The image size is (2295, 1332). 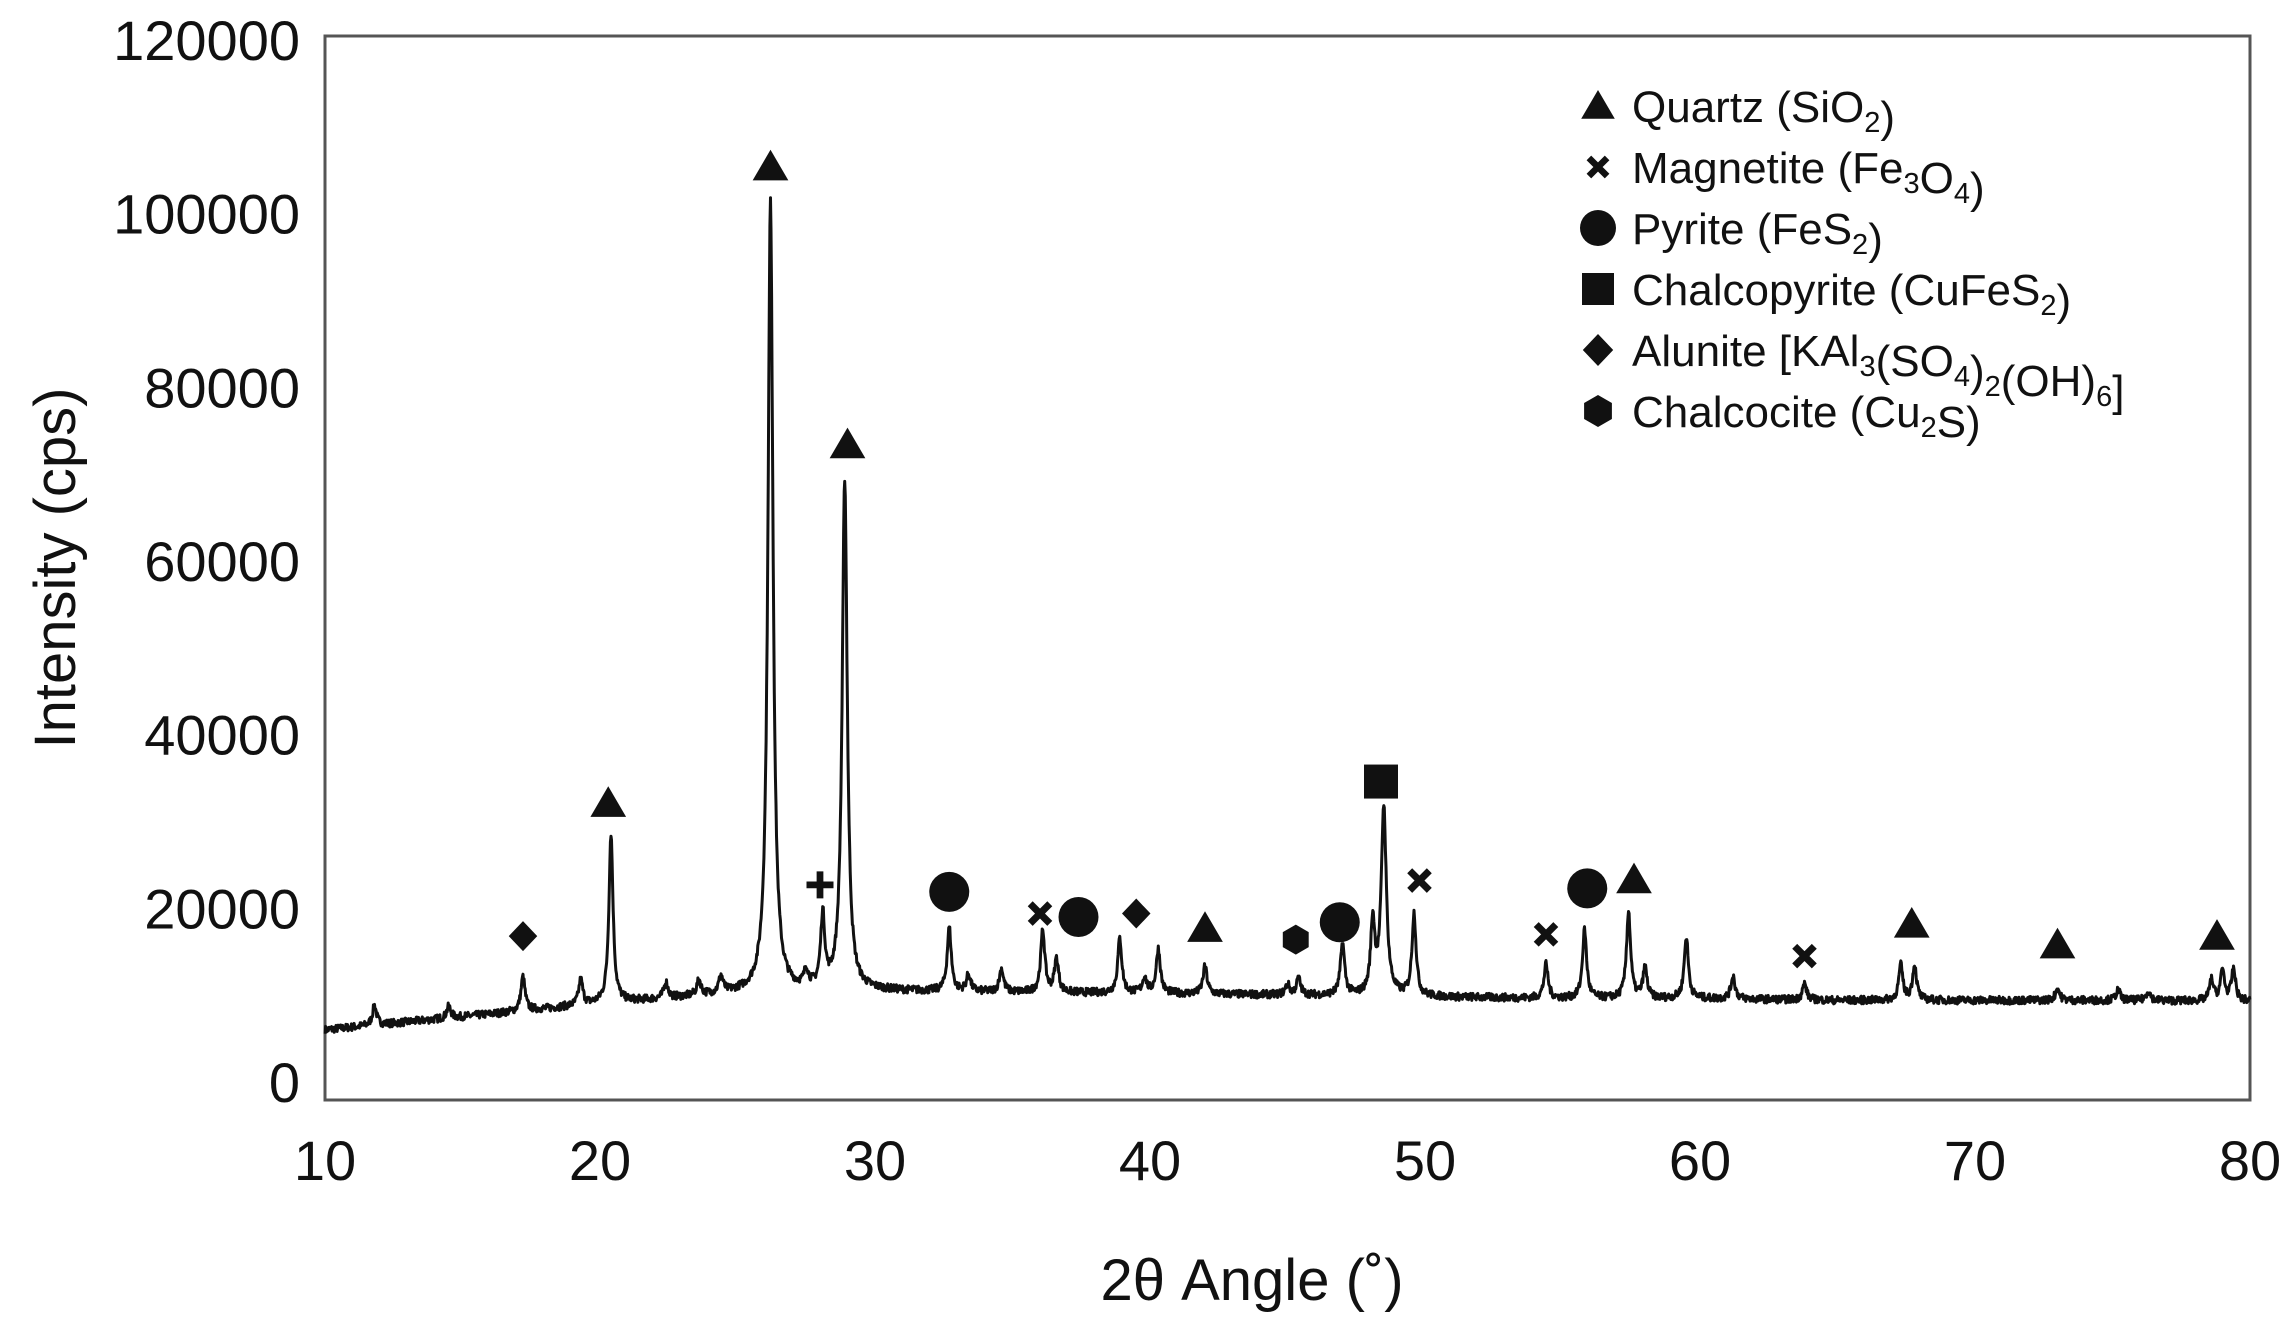 I want to click on x-tick-label-50: 50, so click(x=1425, y=1160).